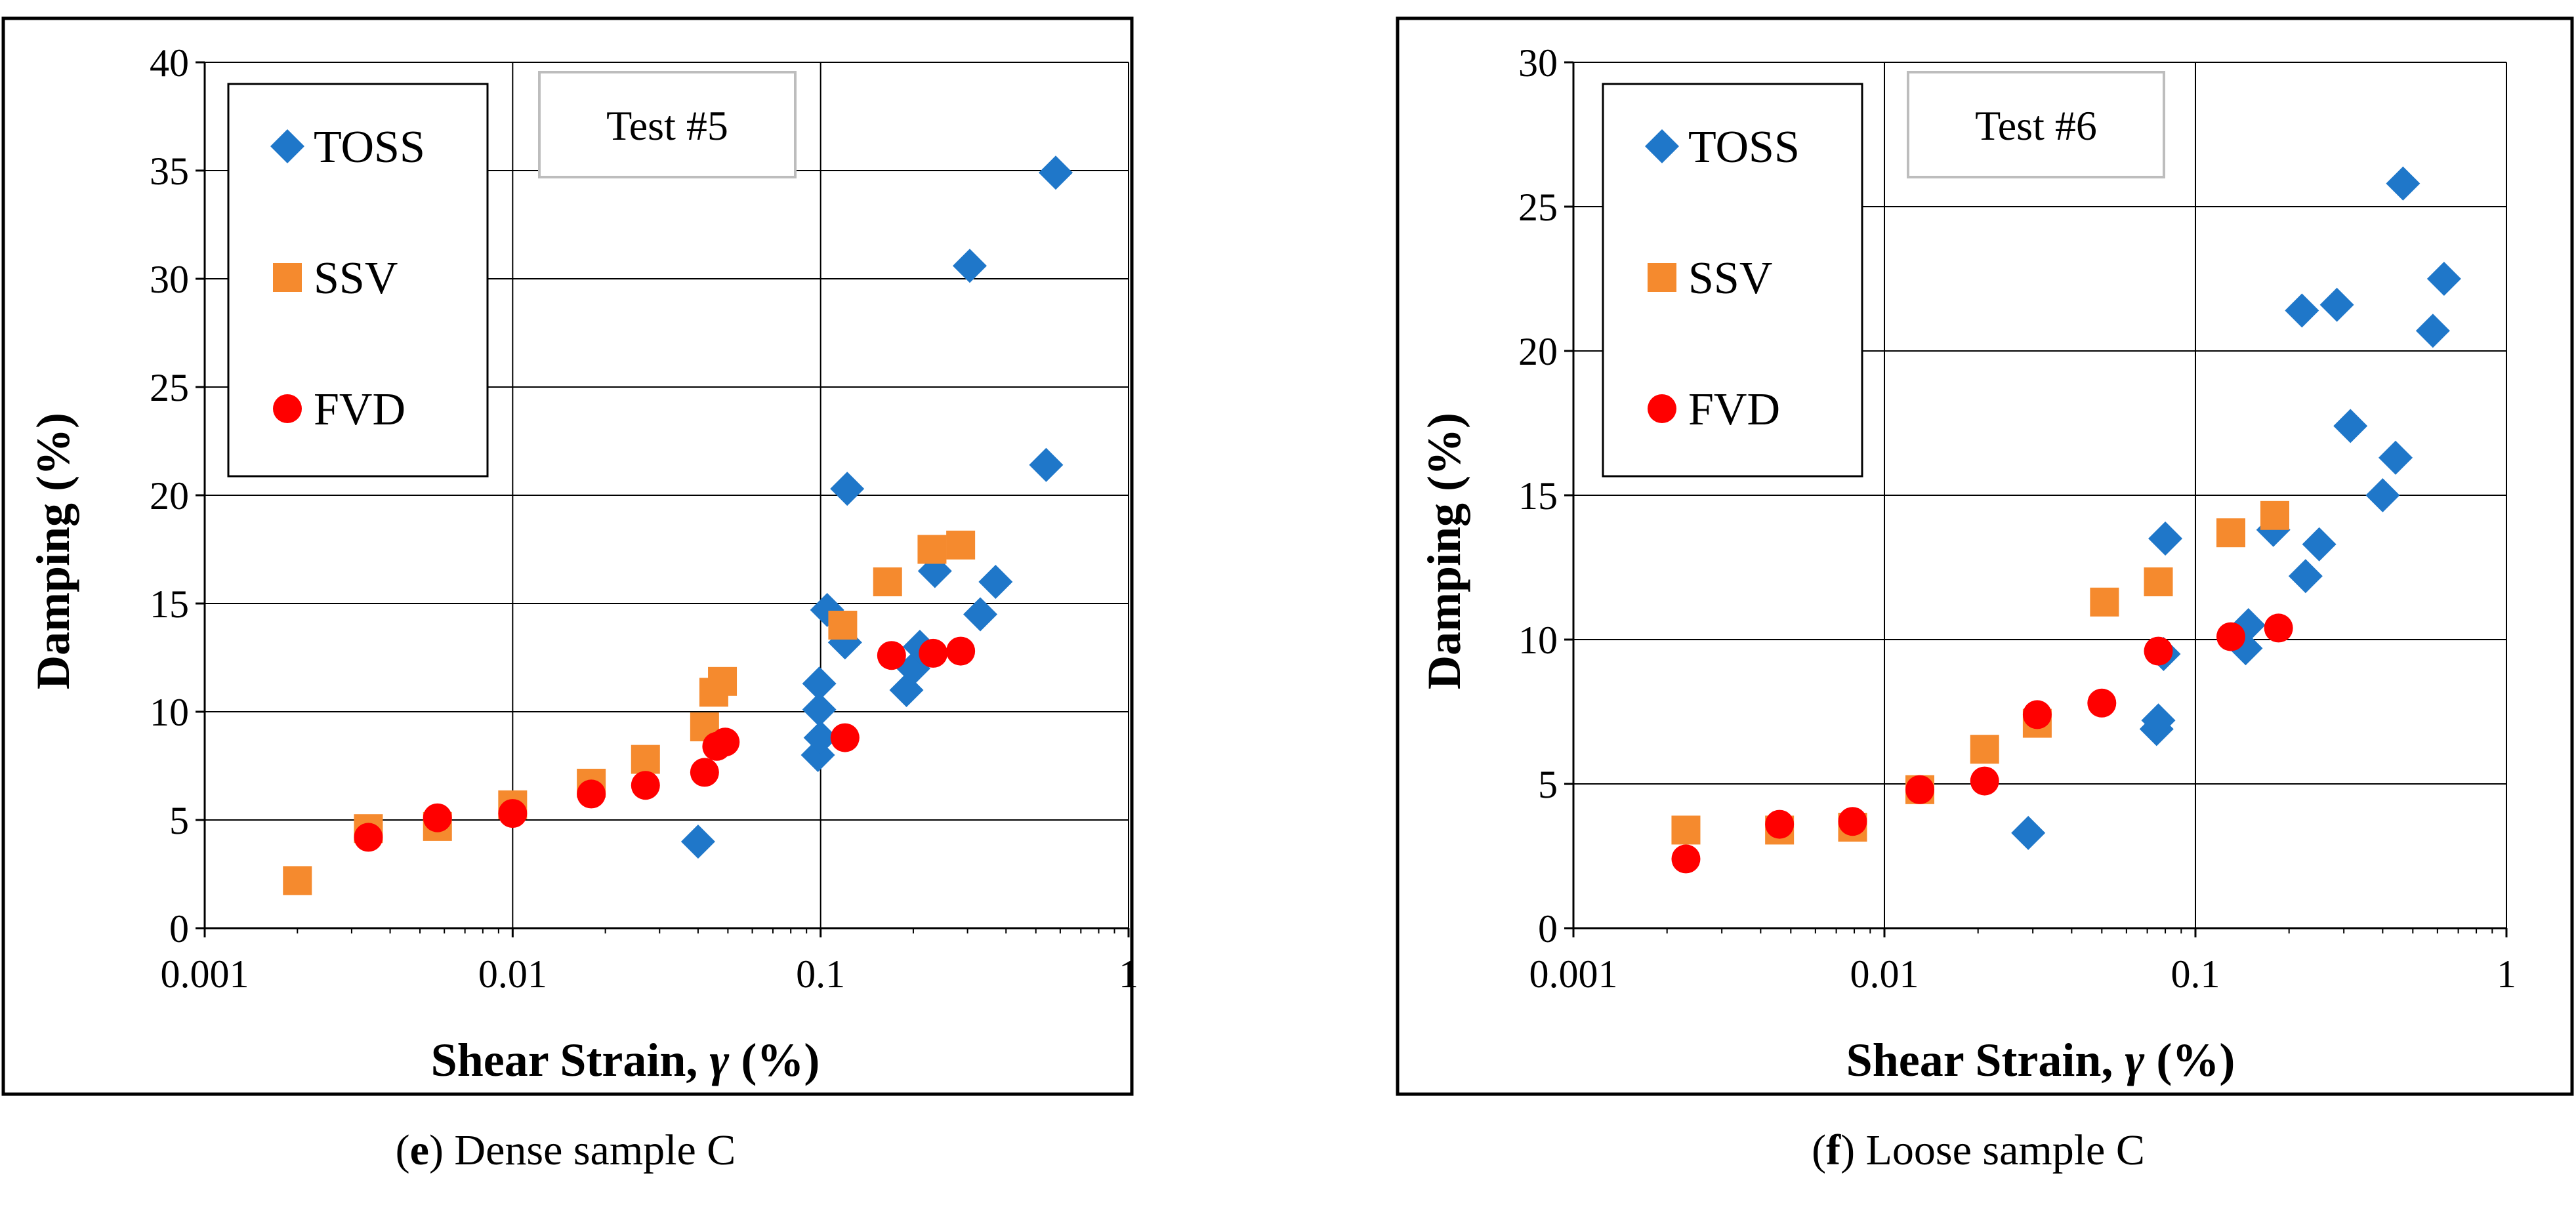  I want to click on panel-caption-text: Loose sample C, so click(2005, 1150).